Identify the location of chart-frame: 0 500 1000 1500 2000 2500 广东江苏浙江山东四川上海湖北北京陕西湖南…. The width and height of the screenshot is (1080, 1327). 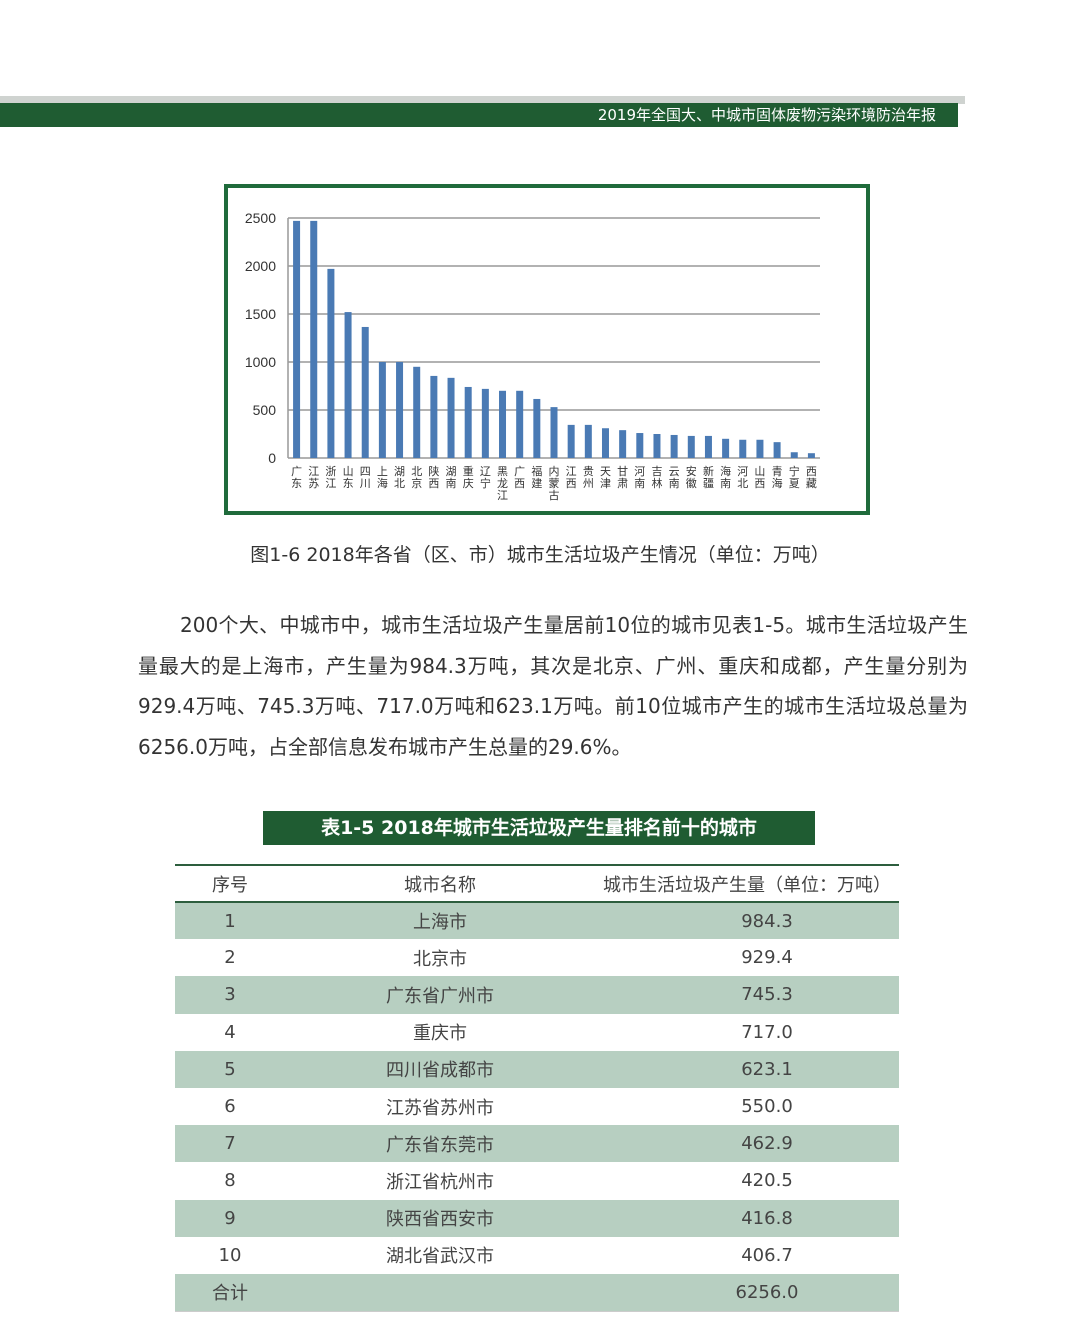
(547, 349).